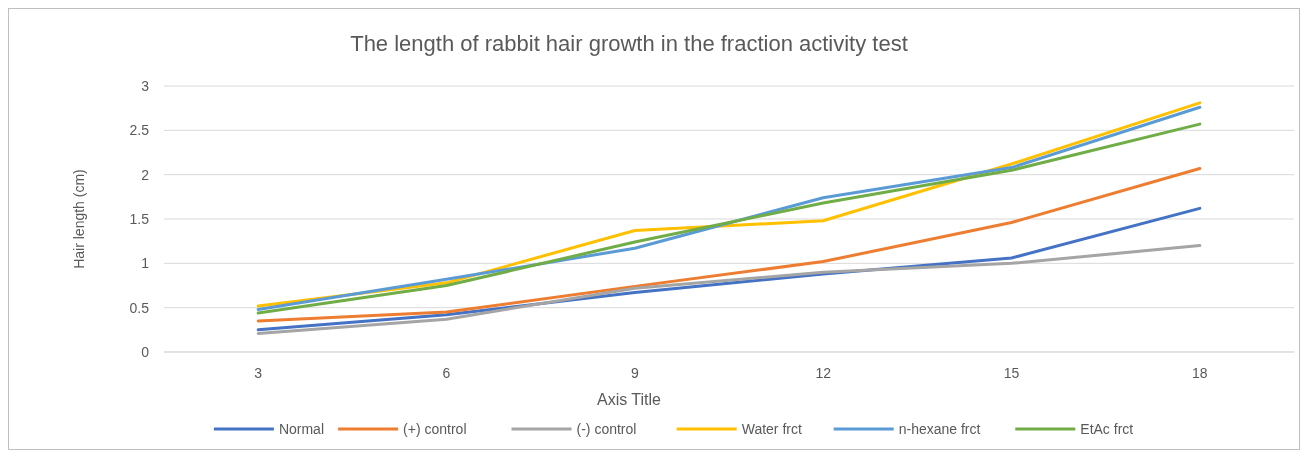 The image size is (1309, 458). Describe the element at coordinates (139, 307) in the screenshot. I see `y-tick-label: 0.5` at that location.